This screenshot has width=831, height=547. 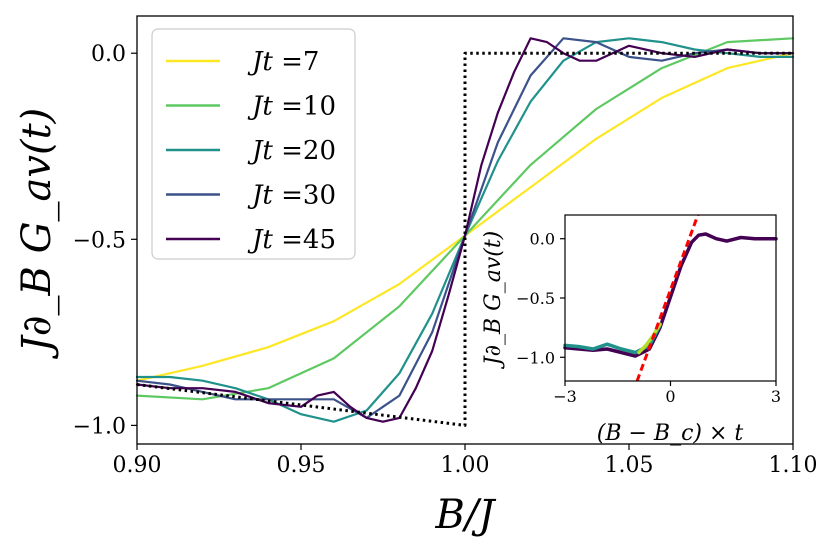 I want to click on inset-plot-lines, so click(x=670, y=298).